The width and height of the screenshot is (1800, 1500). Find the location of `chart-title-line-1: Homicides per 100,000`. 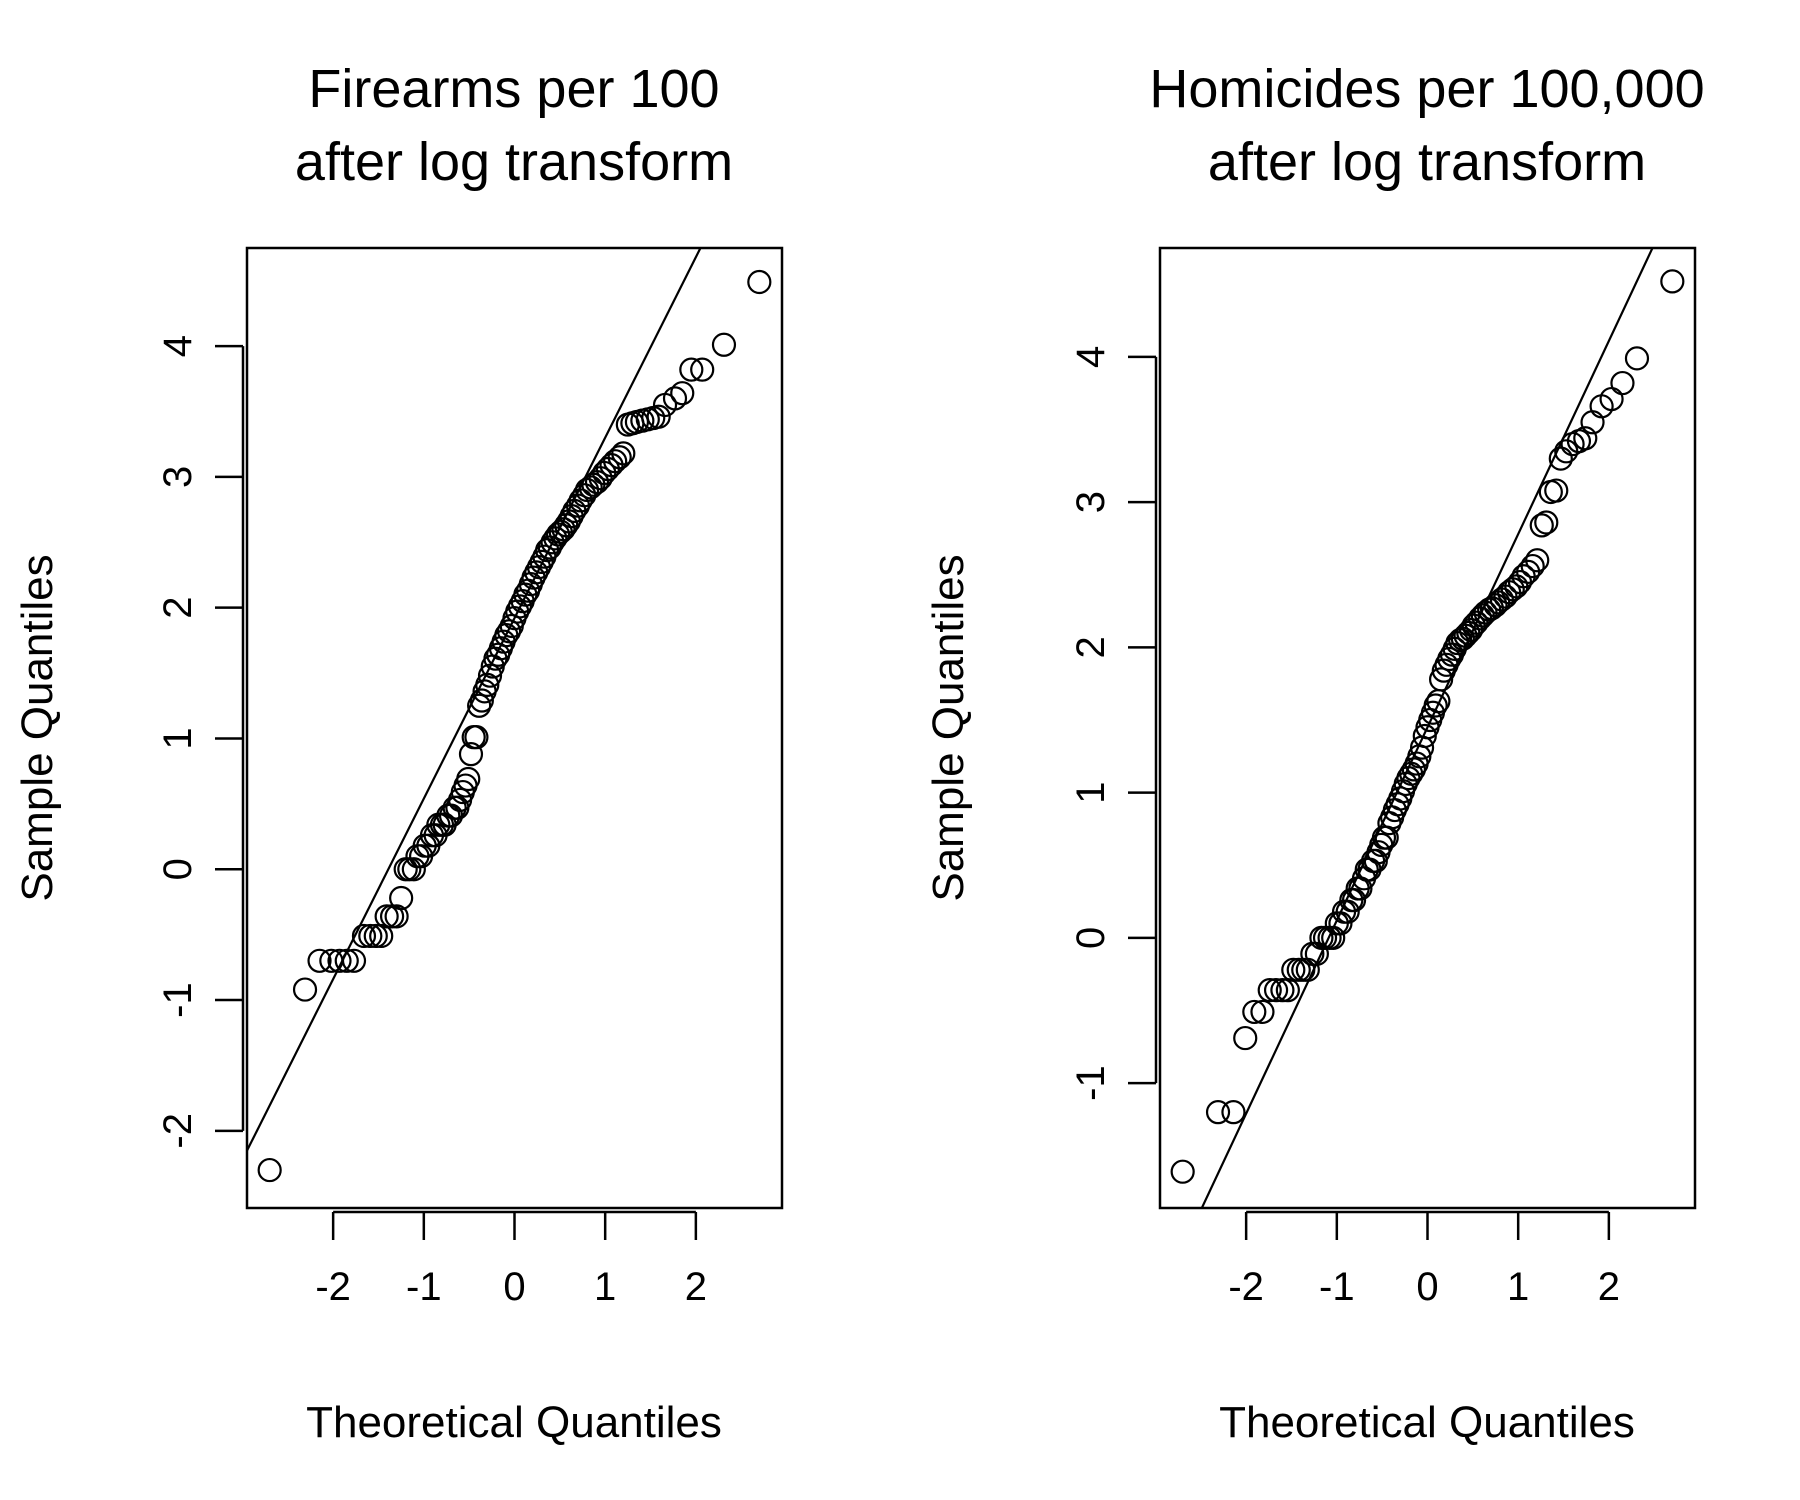

chart-title-line-1: Homicides per 100,000 is located at coordinates (1426, 89).